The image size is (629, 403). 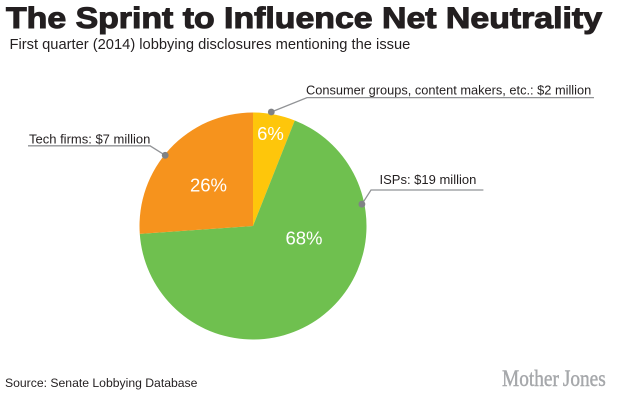 I want to click on svg-text: 6%, so click(x=270, y=133).